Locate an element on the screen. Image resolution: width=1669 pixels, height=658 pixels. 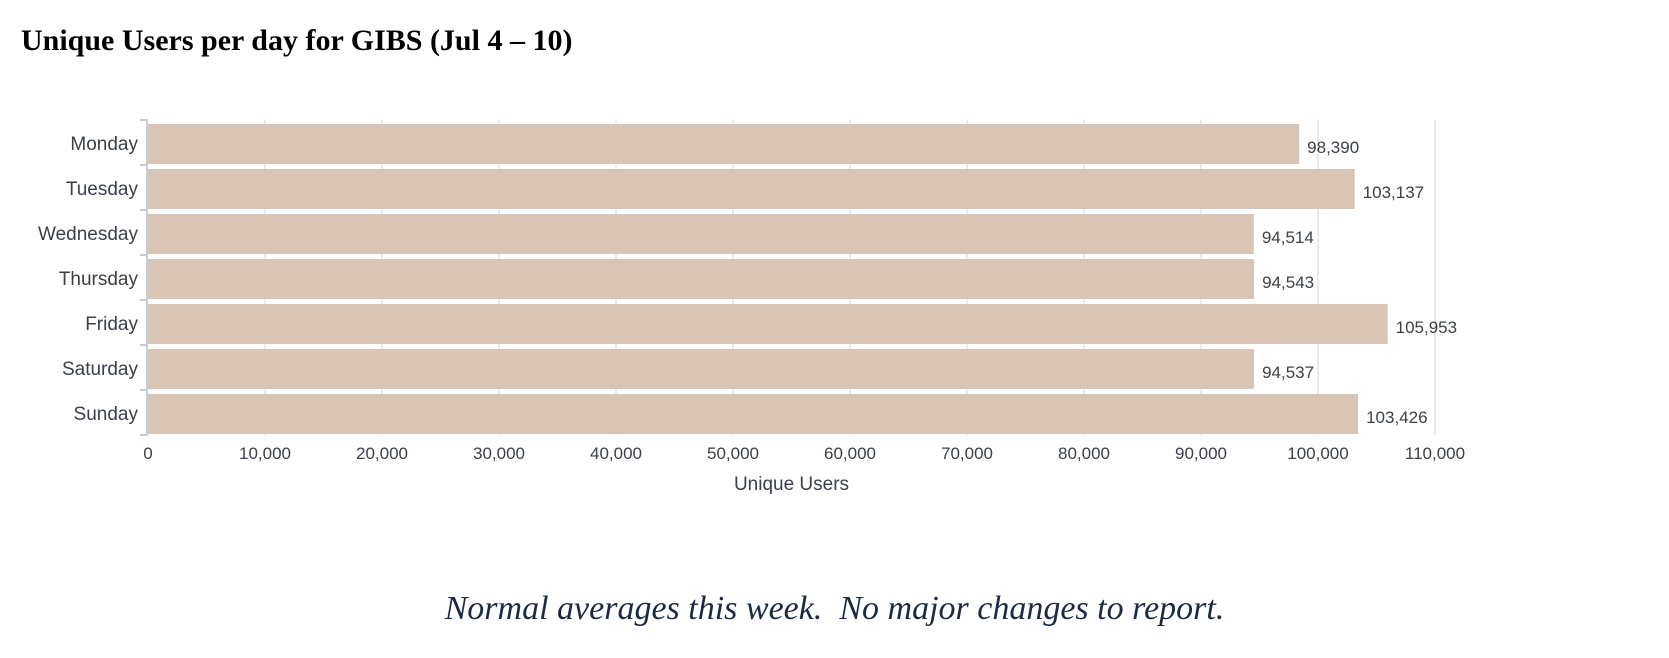
bar-wednesday is located at coordinates (701, 234).